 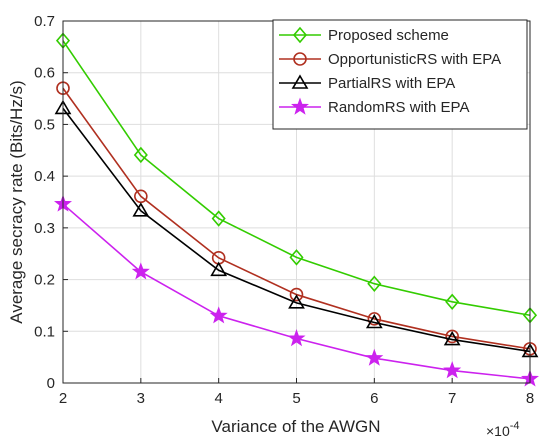 What do you see at coordinates (295, 426) in the screenshot?
I see `x-axis-label: Variance of the AWGN` at bounding box center [295, 426].